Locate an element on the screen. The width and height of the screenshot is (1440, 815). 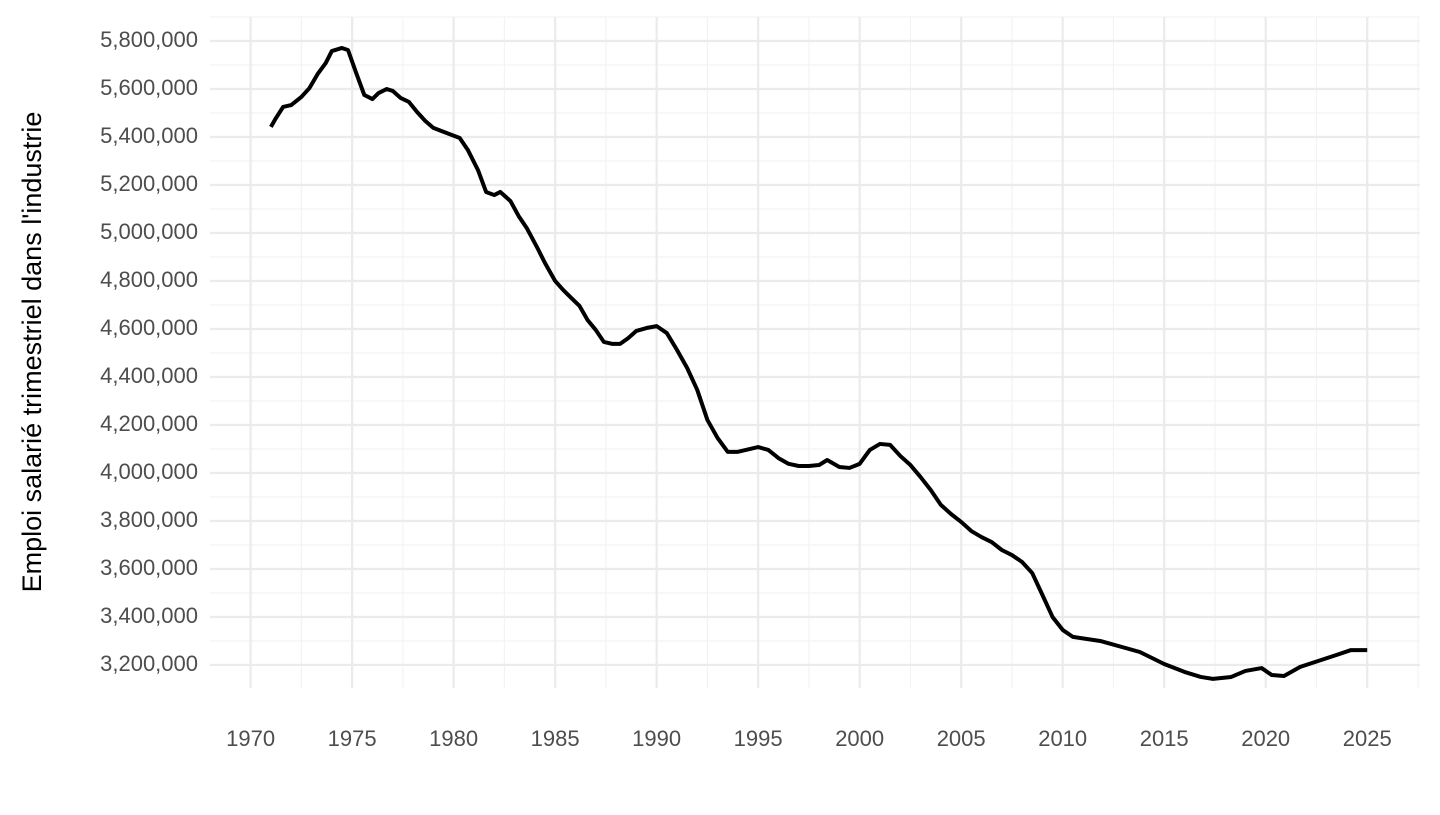
x-tick-label: 2020 is located at coordinates (1265, 738).